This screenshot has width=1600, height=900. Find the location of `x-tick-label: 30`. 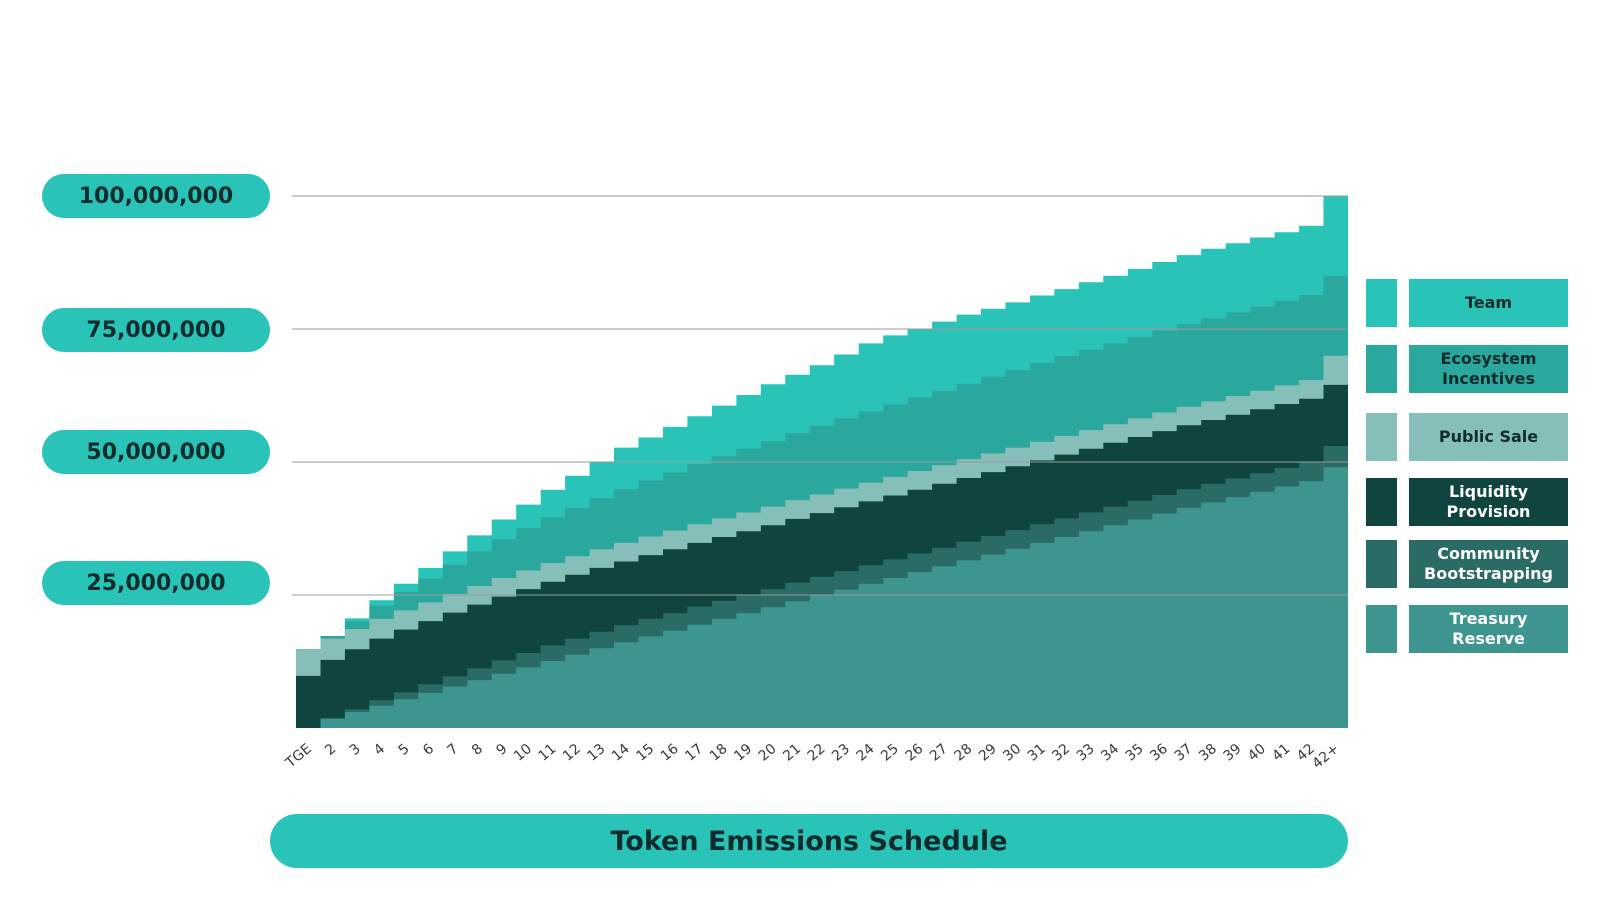

x-tick-label: 30 is located at coordinates (1012, 753).